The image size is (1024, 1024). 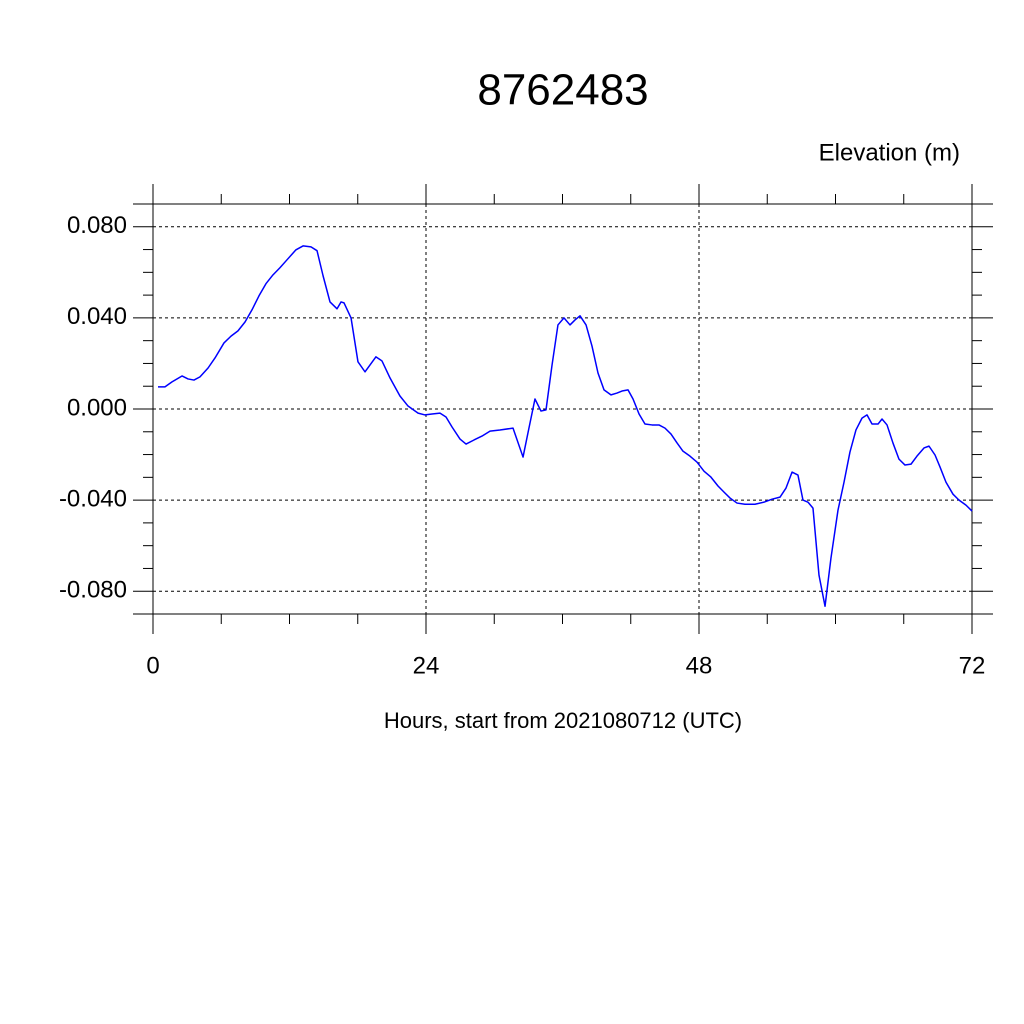 I want to click on x-tick-label: 24, so click(x=426, y=665).